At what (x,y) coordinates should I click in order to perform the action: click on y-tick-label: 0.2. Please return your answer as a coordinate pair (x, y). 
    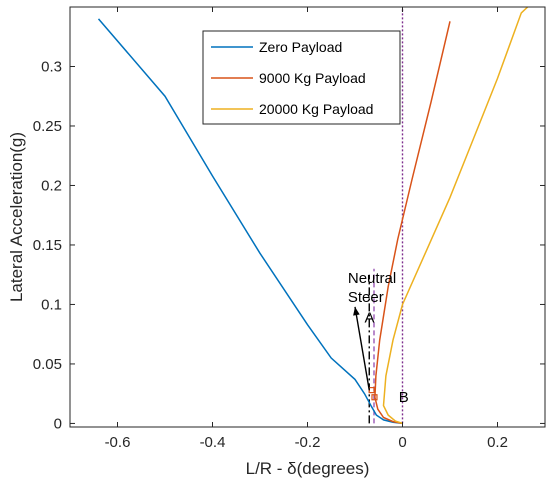
    Looking at the image, I should click on (51, 185).